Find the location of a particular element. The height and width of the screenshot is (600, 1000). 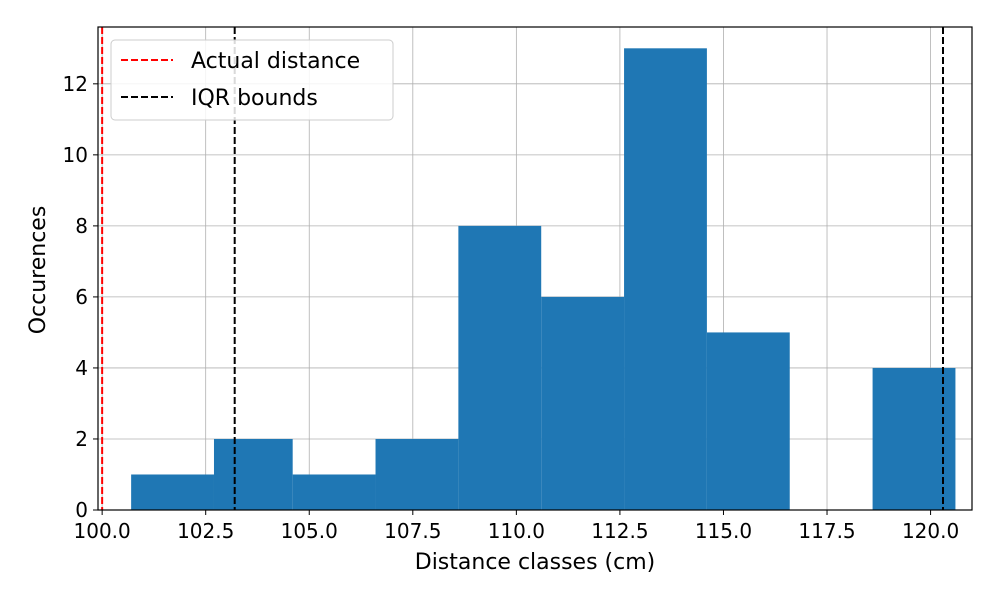

x-tick-label: 105.0 is located at coordinates (309, 531).